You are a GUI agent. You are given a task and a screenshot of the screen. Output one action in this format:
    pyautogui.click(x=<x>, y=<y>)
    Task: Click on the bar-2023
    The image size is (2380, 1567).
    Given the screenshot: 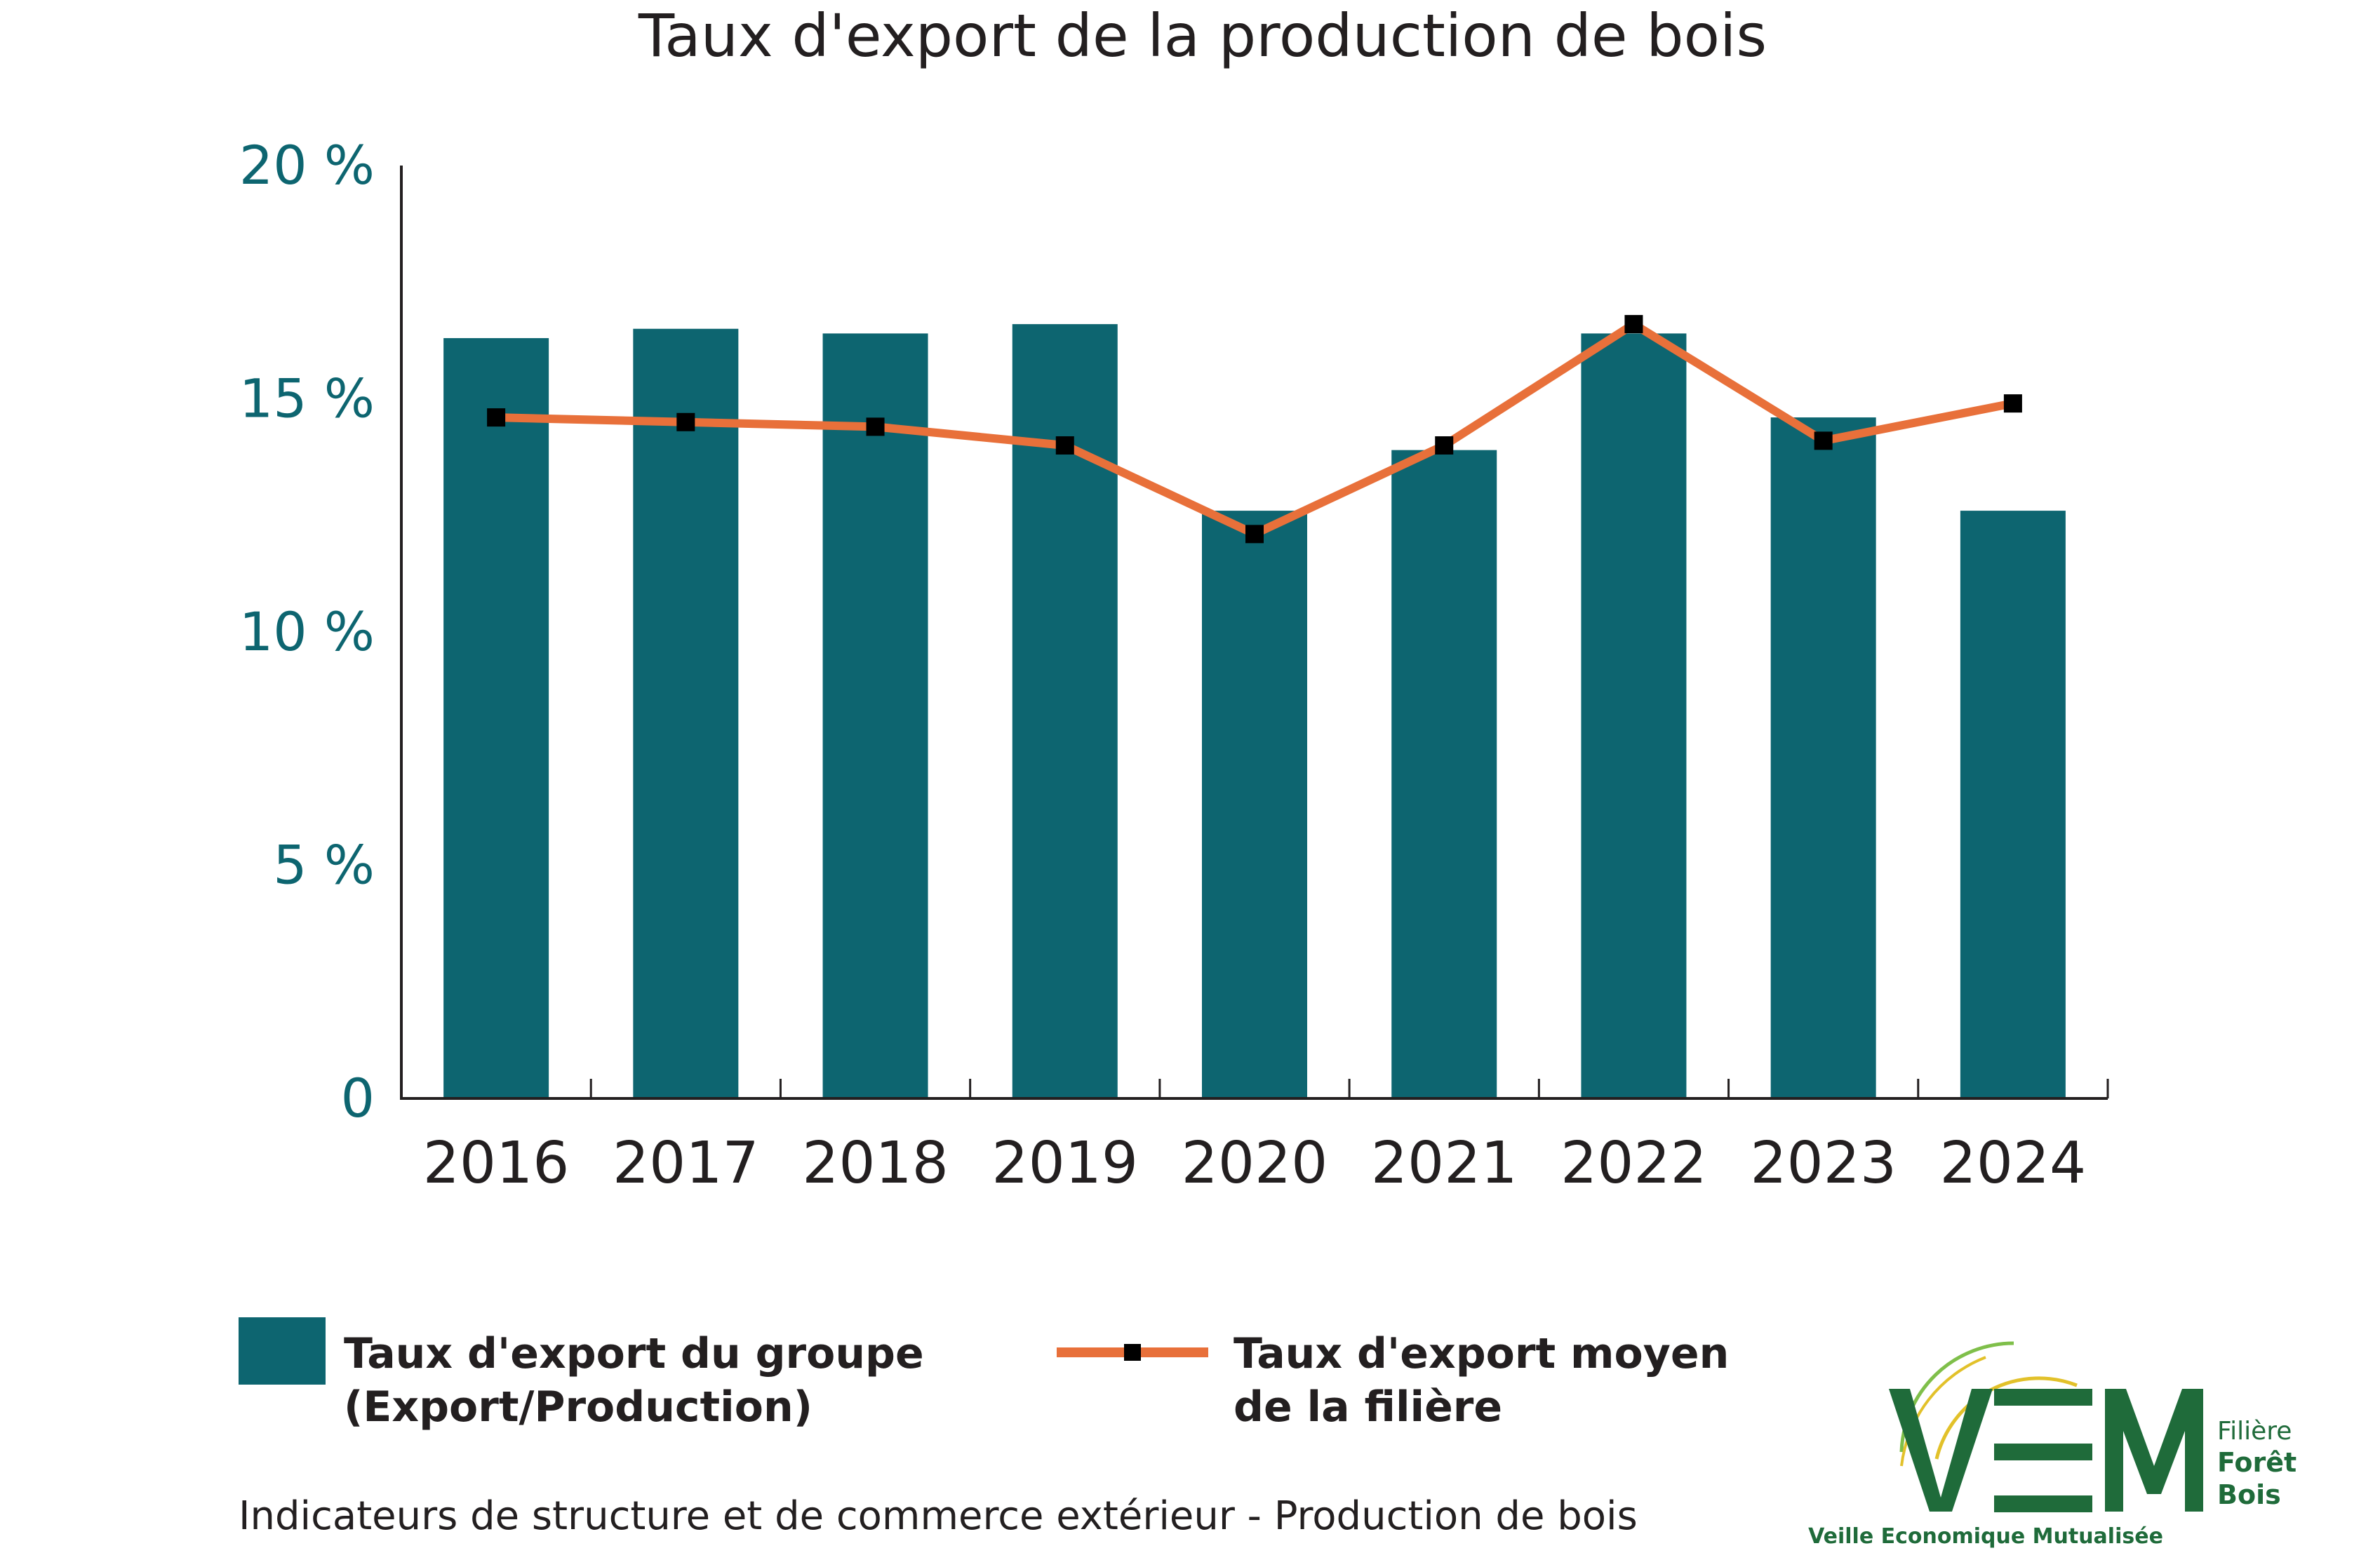 What is the action you would take?
    pyautogui.click(x=1823, y=757)
    